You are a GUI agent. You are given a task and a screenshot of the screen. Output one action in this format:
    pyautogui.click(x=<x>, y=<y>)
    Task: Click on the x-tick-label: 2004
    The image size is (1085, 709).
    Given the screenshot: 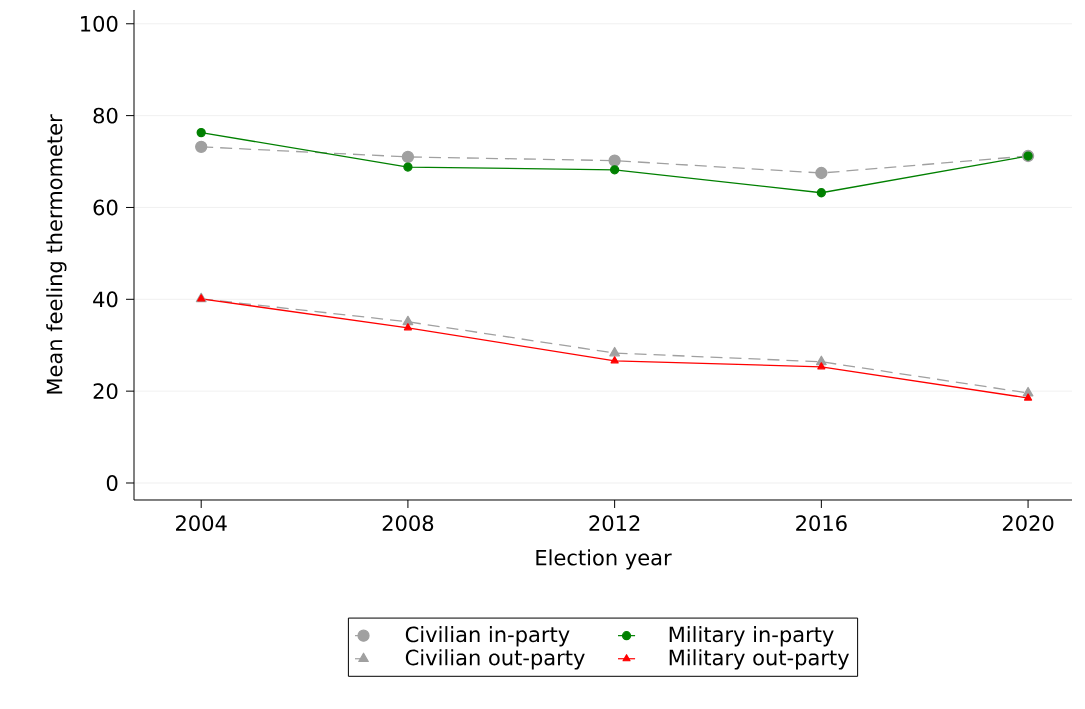 What is the action you would take?
    pyautogui.click(x=201, y=523)
    